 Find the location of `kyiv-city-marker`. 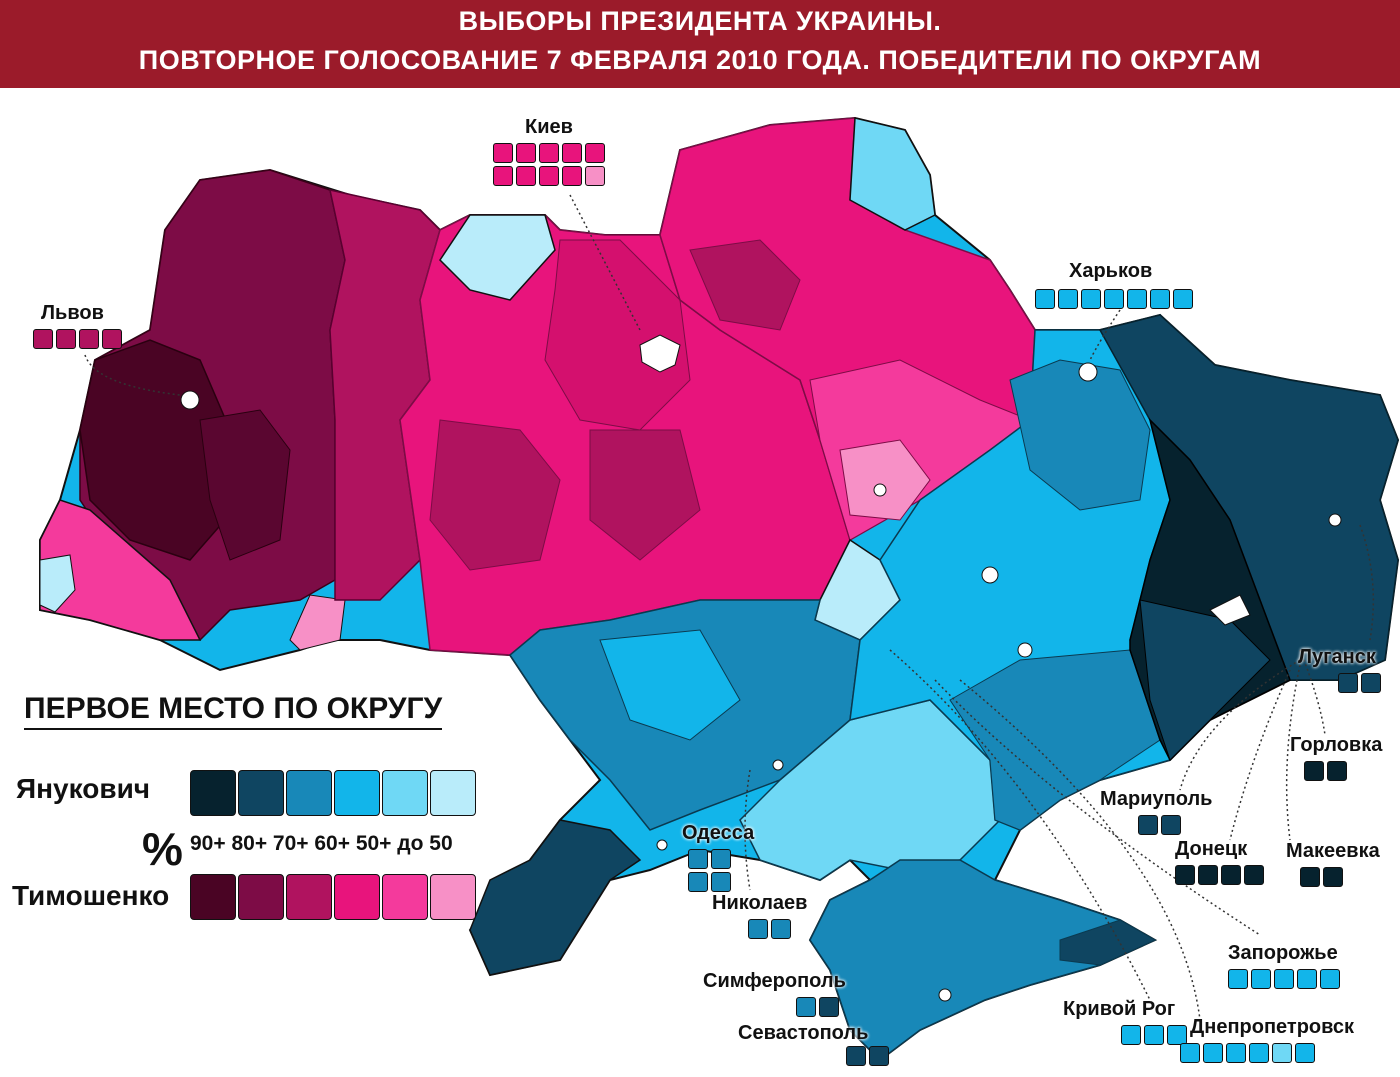

kyiv-city-marker is located at coordinates (660, 353).